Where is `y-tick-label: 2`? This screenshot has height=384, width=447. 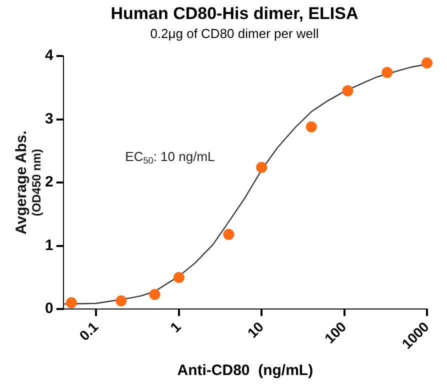
y-tick-label: 2 is located at coordinates (49, 182).